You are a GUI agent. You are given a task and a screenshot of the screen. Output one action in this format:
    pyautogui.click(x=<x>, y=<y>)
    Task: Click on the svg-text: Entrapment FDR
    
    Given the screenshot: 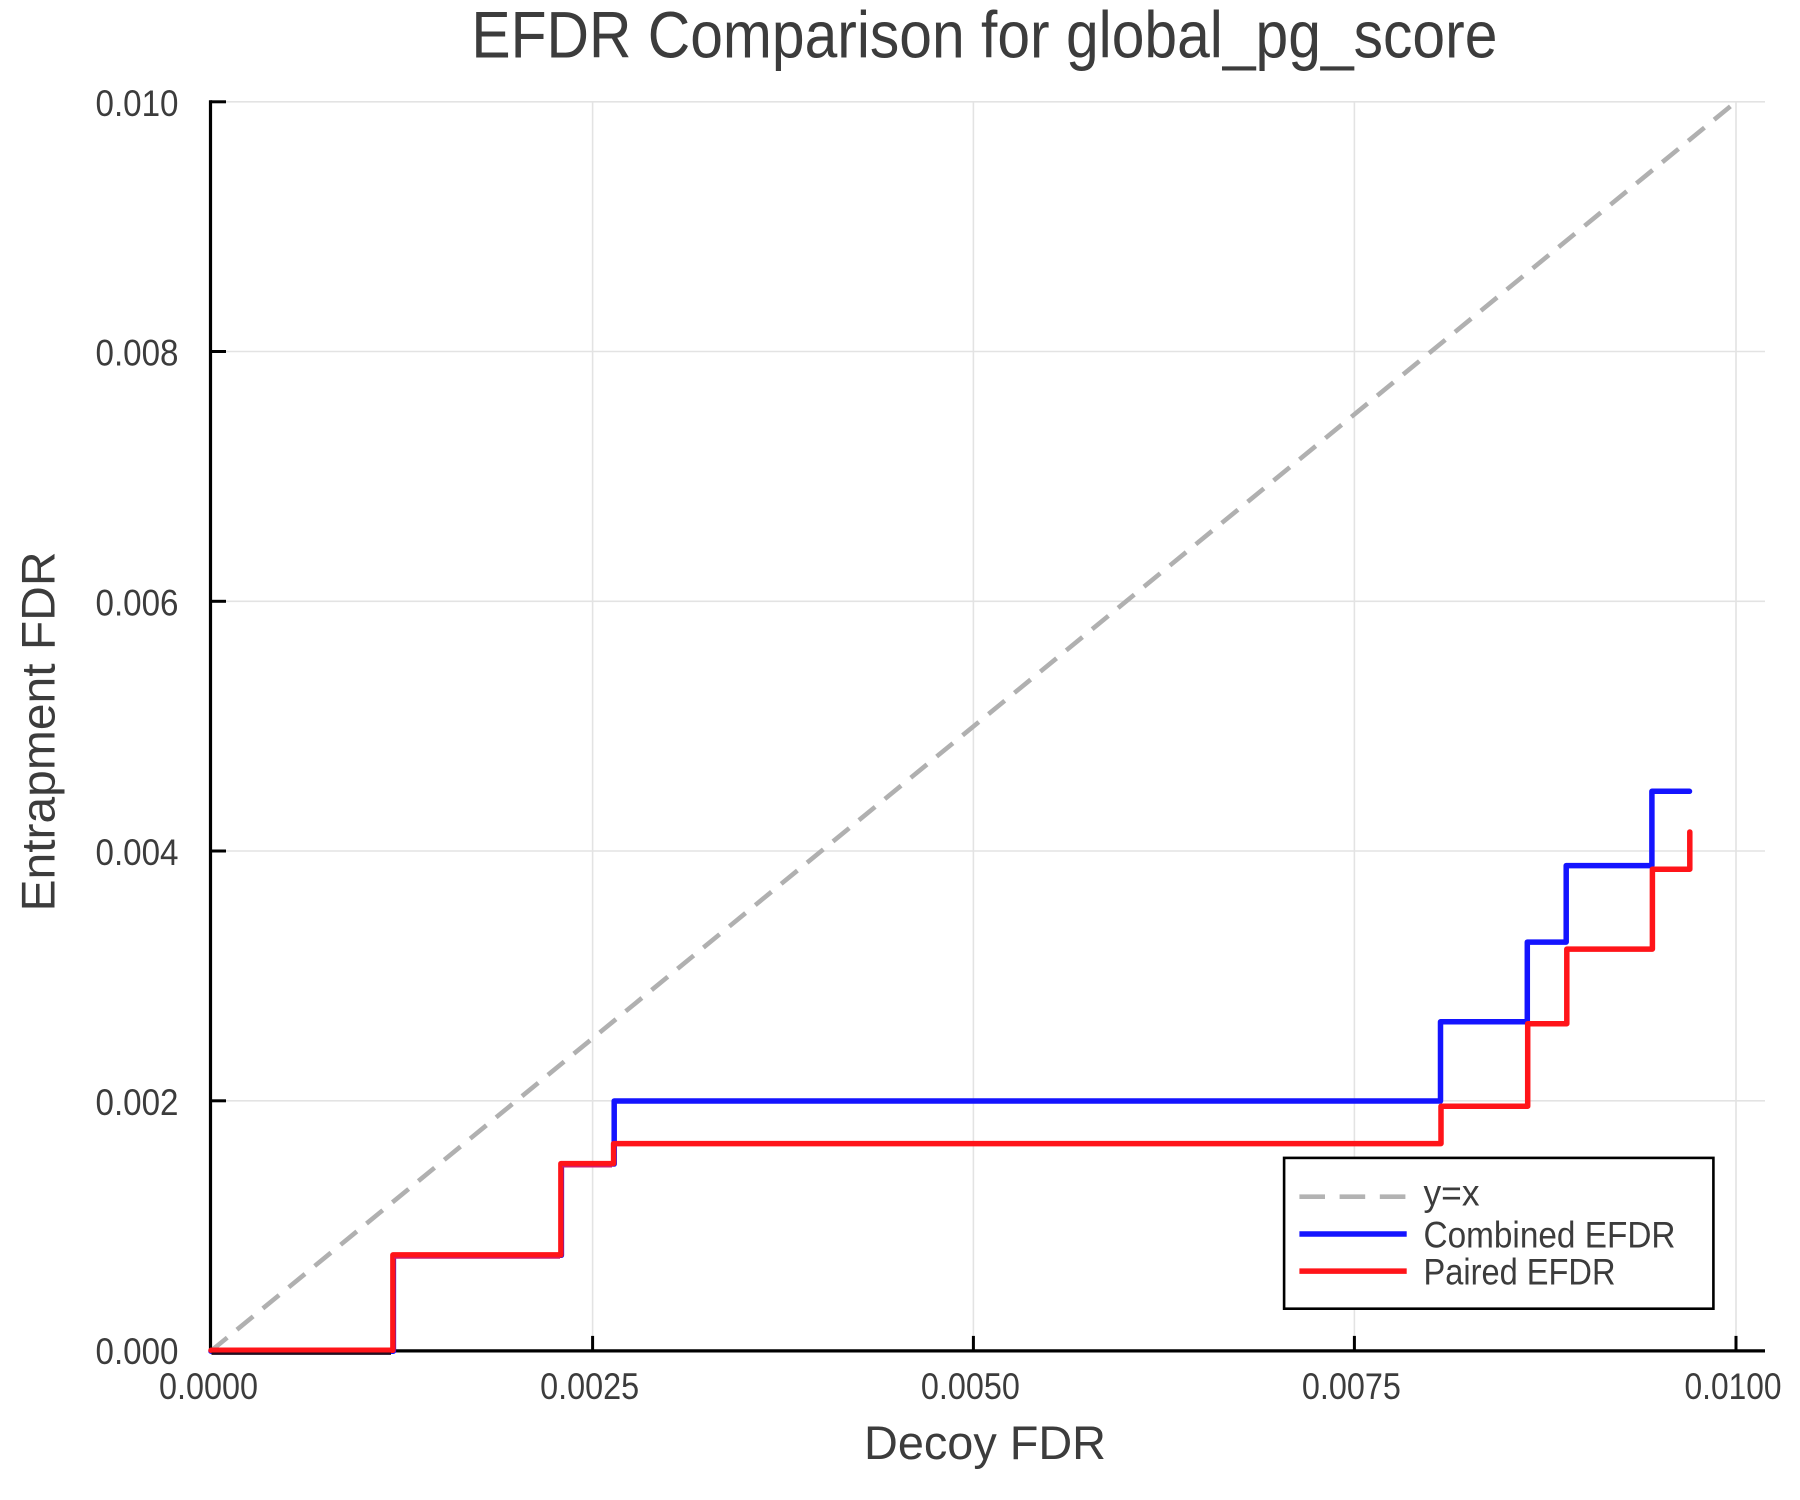 What is the action you would take?
    pyautogui.click(x=38, y=732)
    